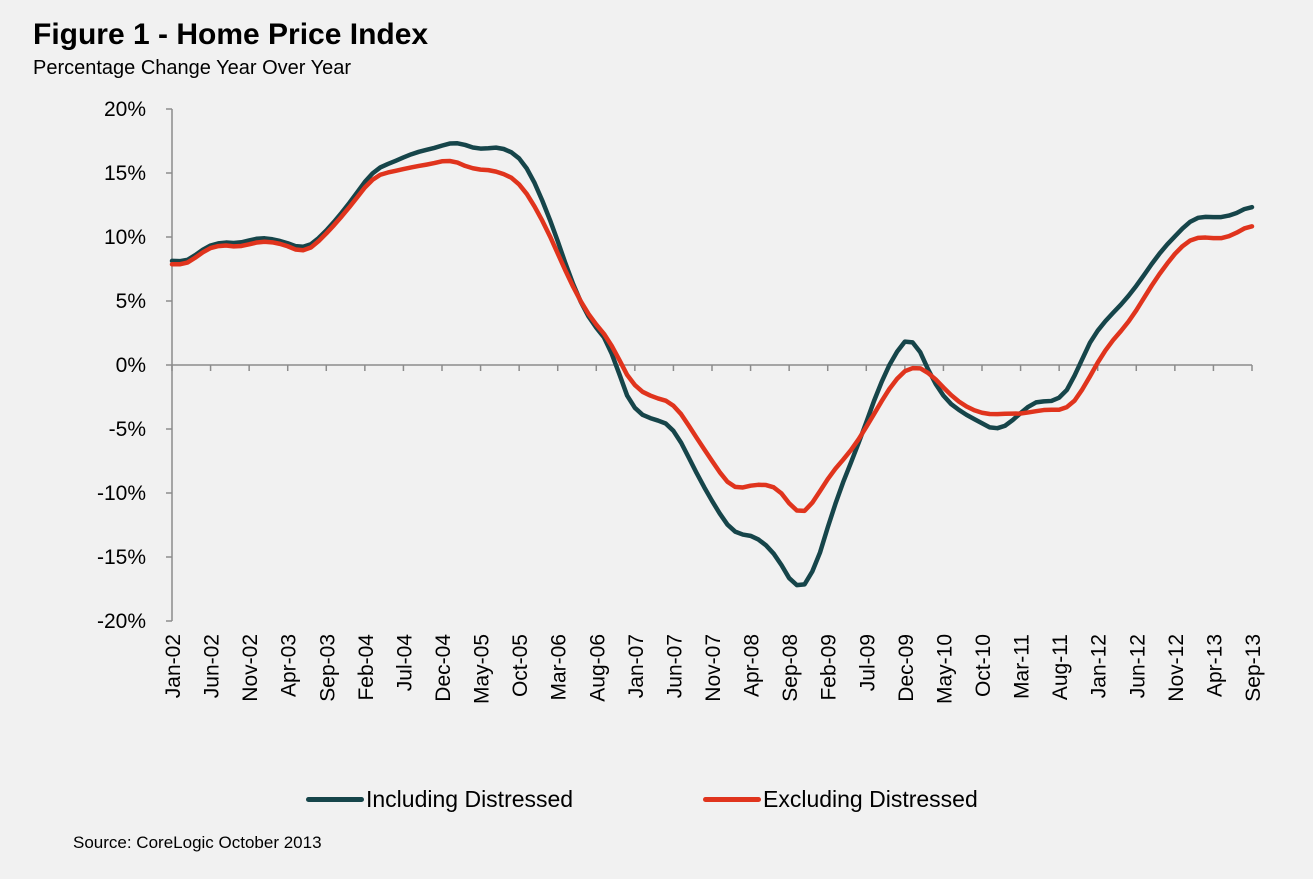 The height and width of the screenshot is (879, 1313). Describe the element at coordinates (131, 301) in the screenshot. I see `y-tick-label: 5%` at that location.